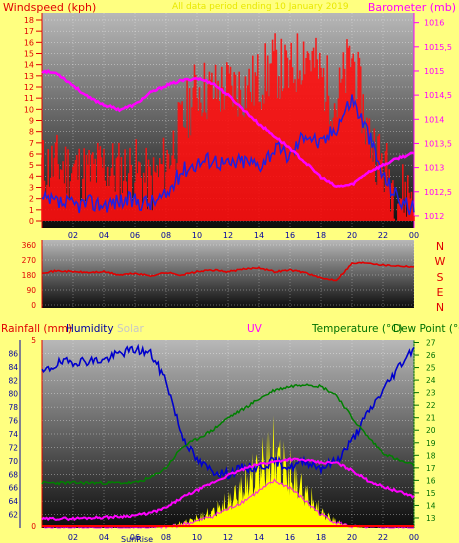 This screenshot has width=459, height=543. Describe the element at coordinates (13, 461) in the screenshot. I see `humidity-tick-label: 70` at that location.